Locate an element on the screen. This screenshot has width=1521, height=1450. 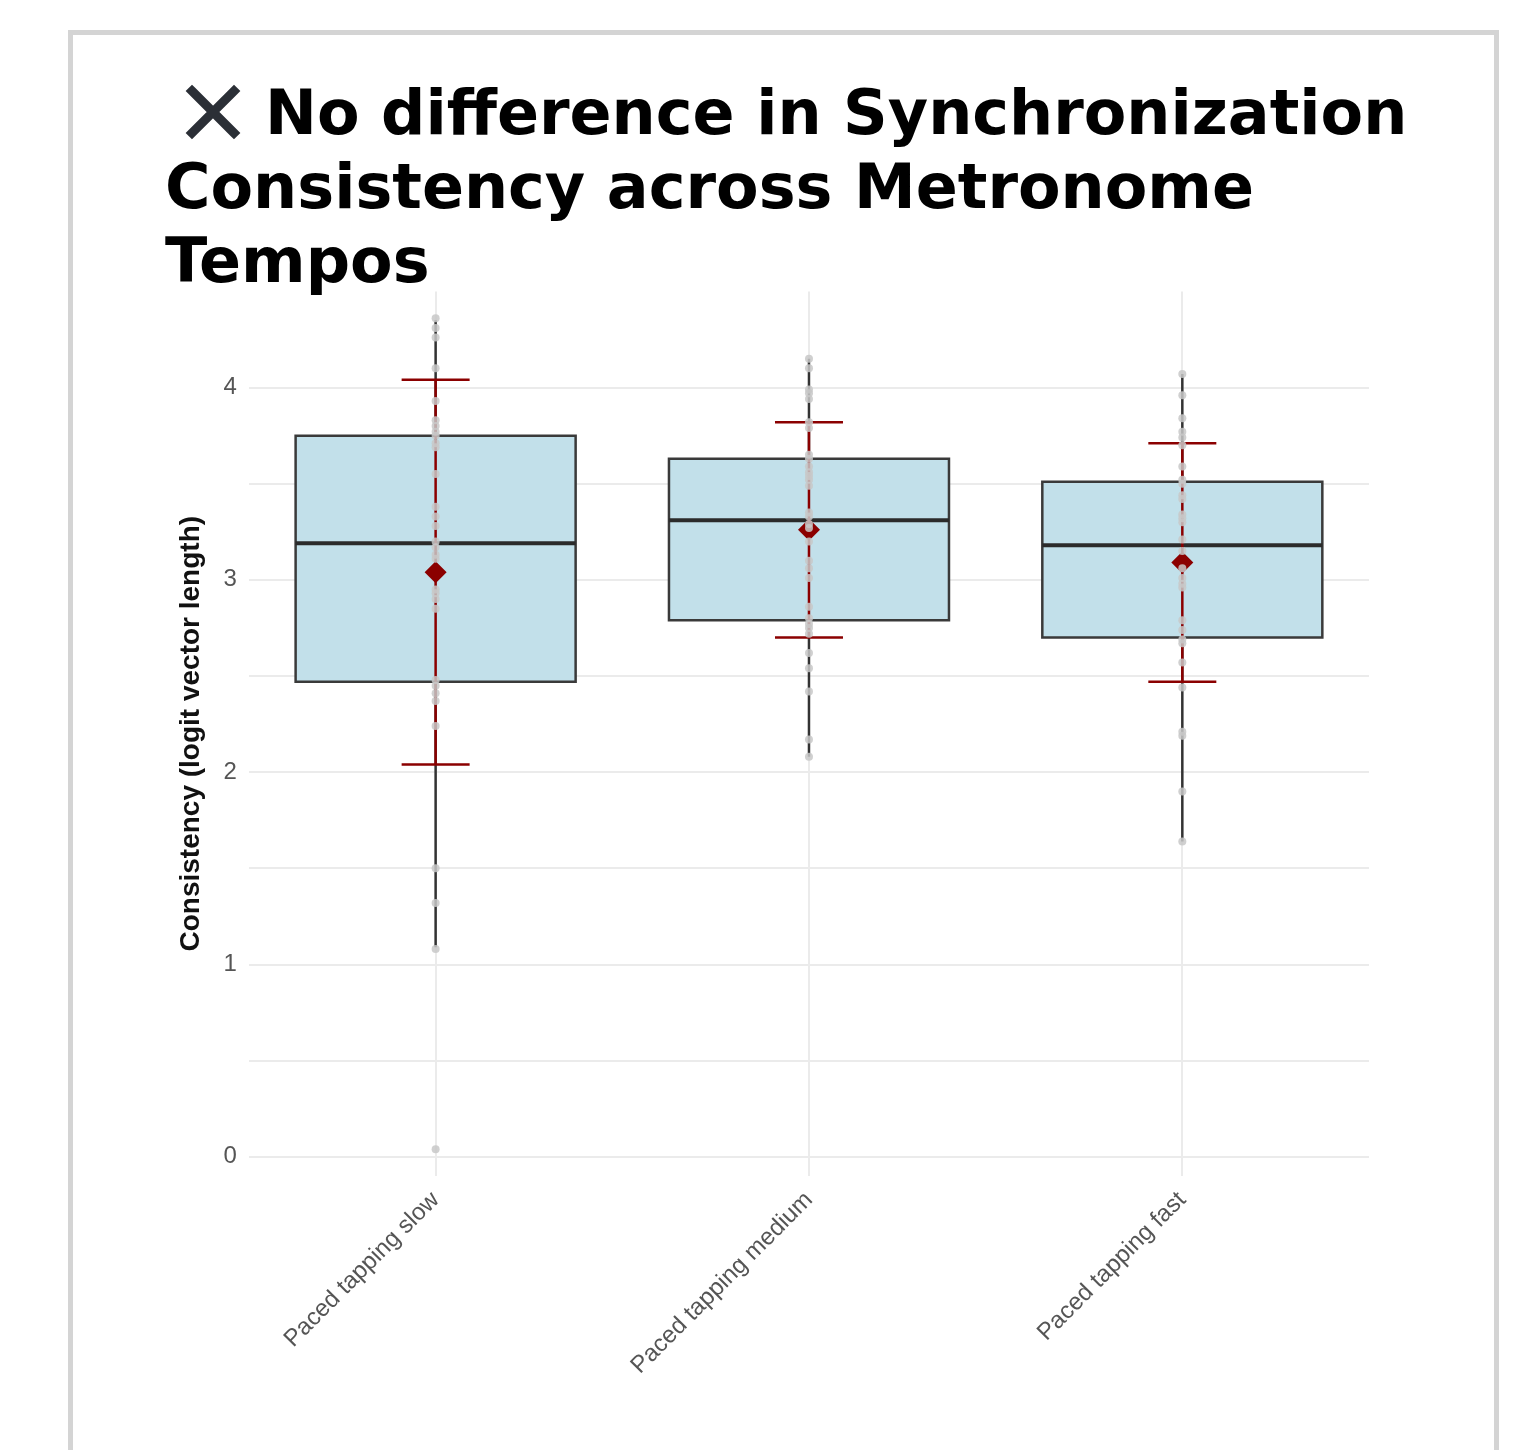
chart-title: No difference in Synchronization Consistency across Metronome Tempos is located at coordinates (787, 187).